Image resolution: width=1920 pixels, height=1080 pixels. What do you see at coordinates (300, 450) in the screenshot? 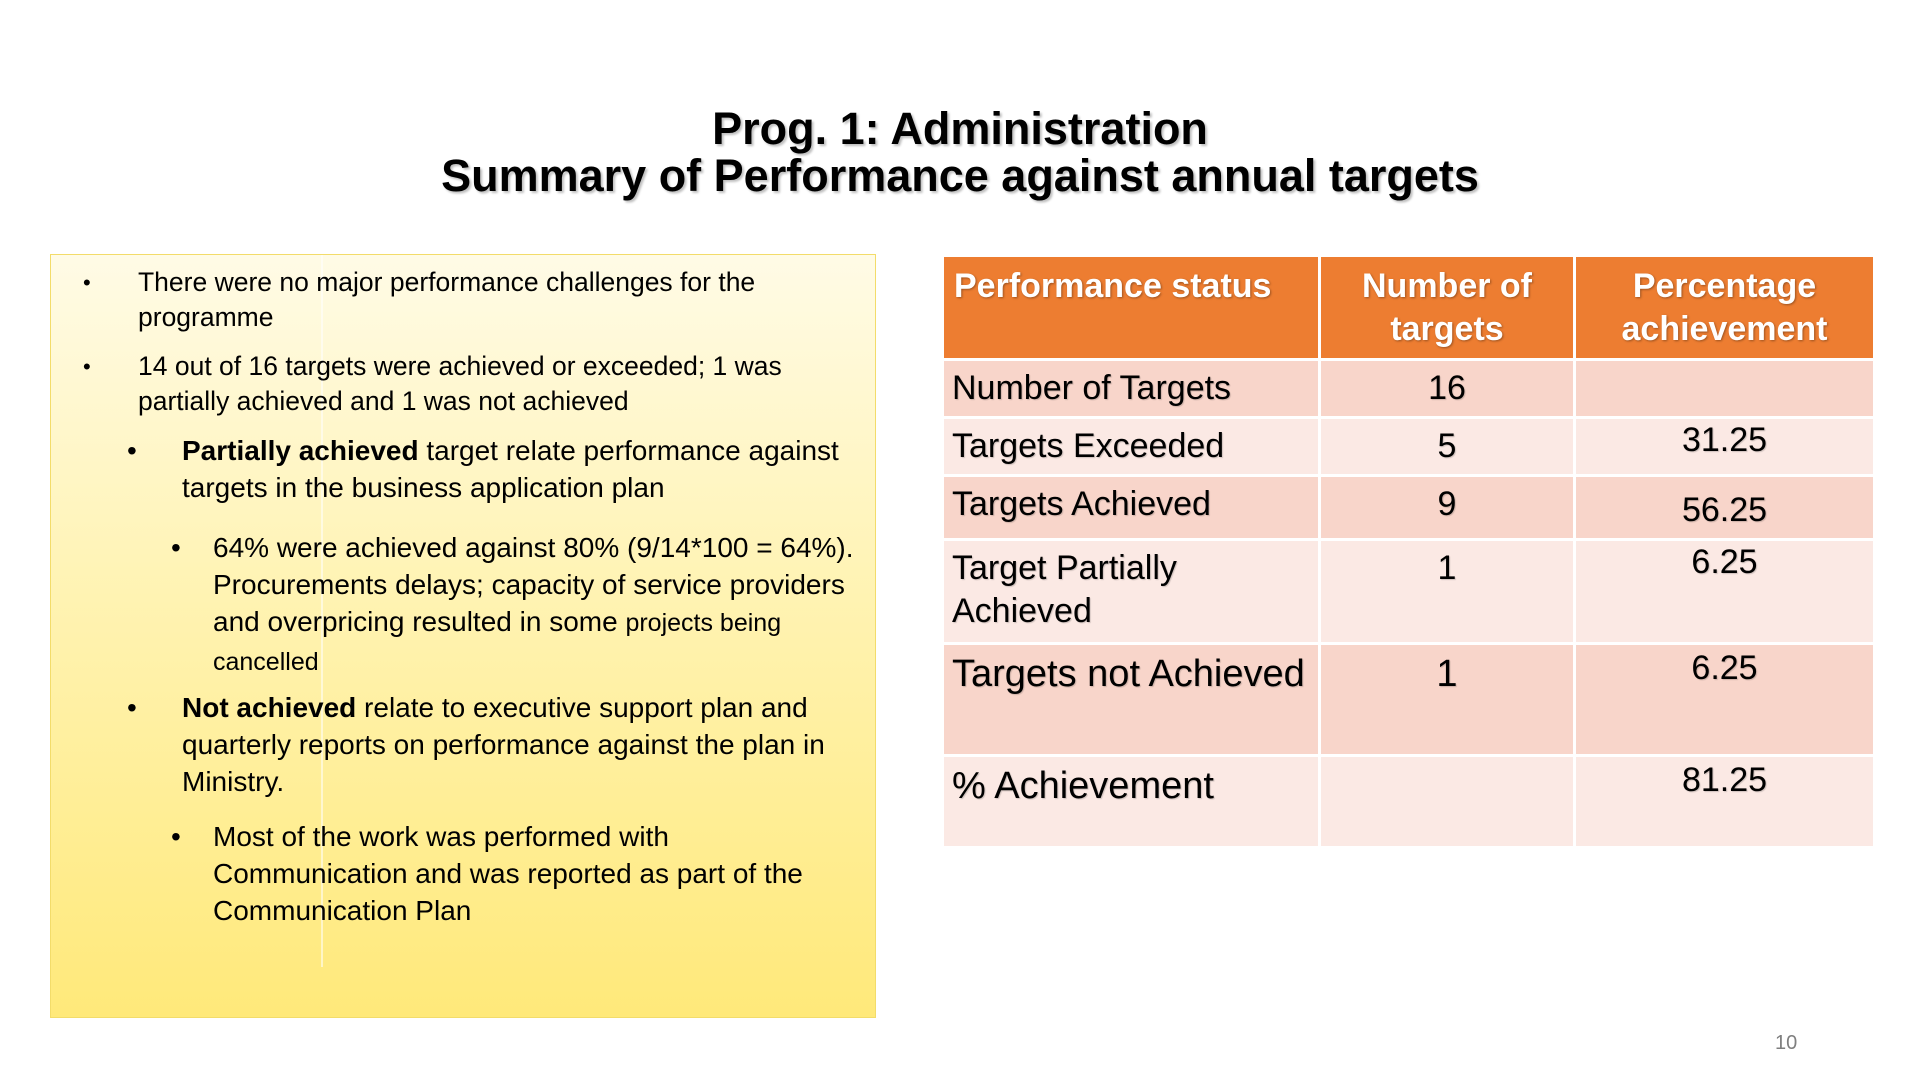
I see `bullet-bold-text: Partially achieved` at bounding box center [300, 450].